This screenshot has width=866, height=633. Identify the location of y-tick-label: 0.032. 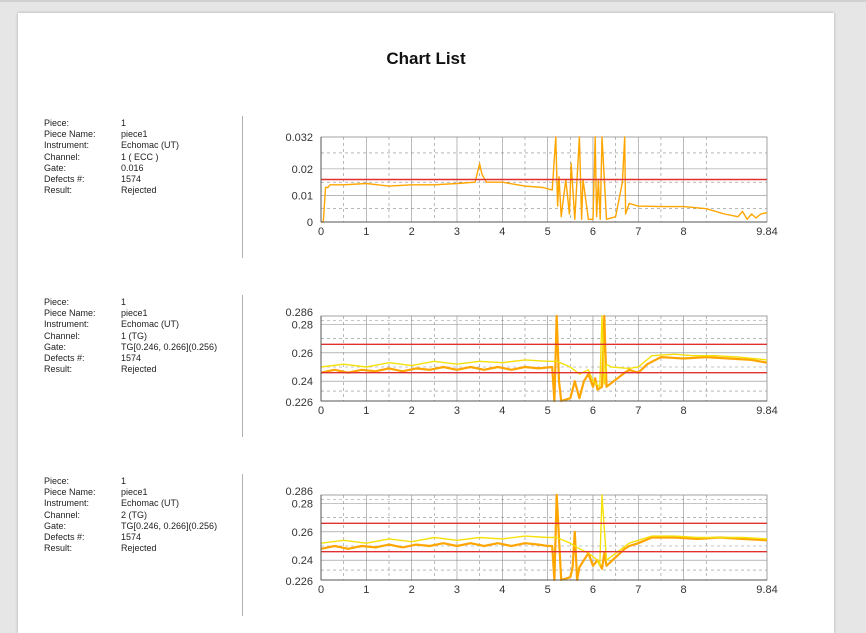
(299, 138).